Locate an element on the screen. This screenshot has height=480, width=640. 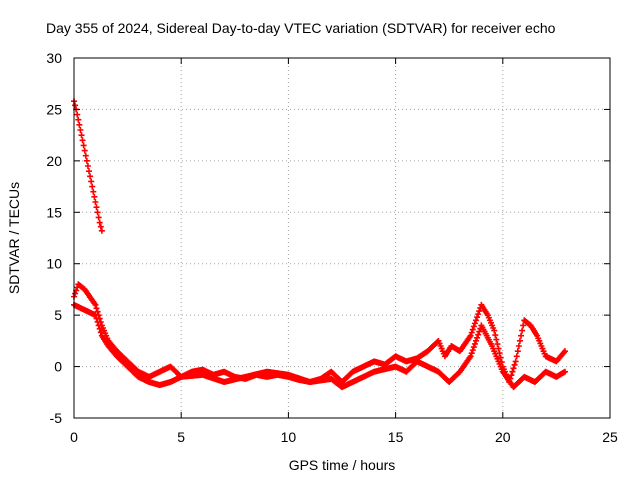
y-tick-label: 30 is located at coordinates (54, 58).